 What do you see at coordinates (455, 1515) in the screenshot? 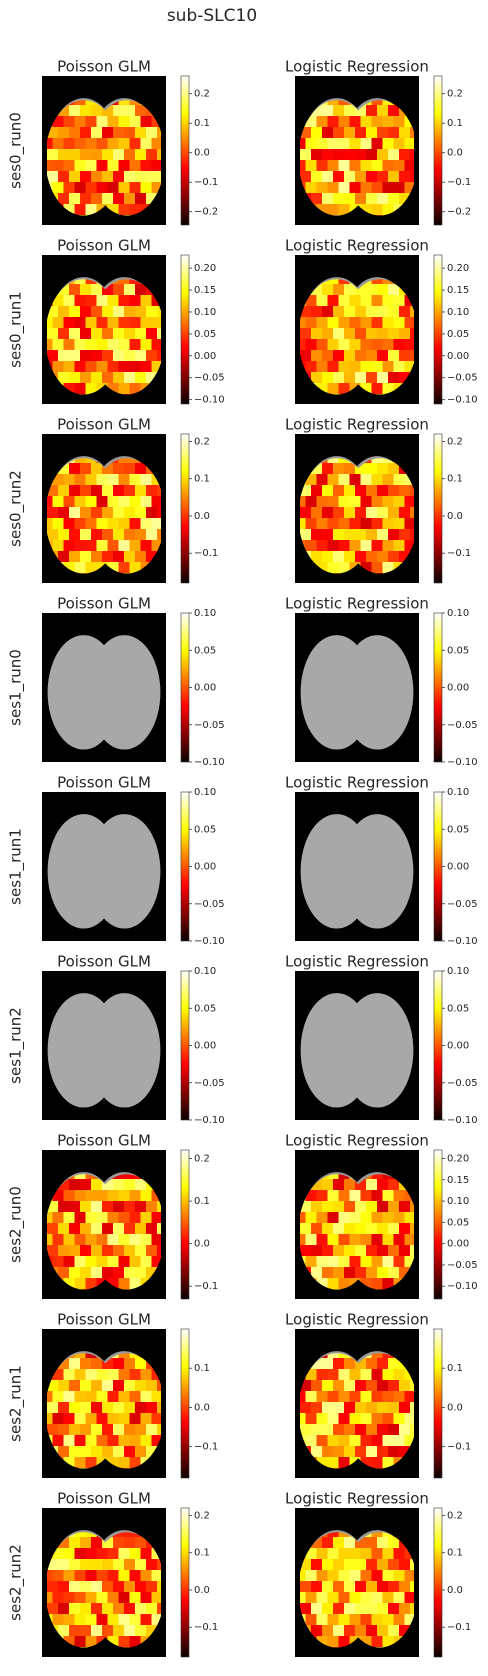
I see `colorbar-tick-label: 0.2` at bounding box center [455, 1515].